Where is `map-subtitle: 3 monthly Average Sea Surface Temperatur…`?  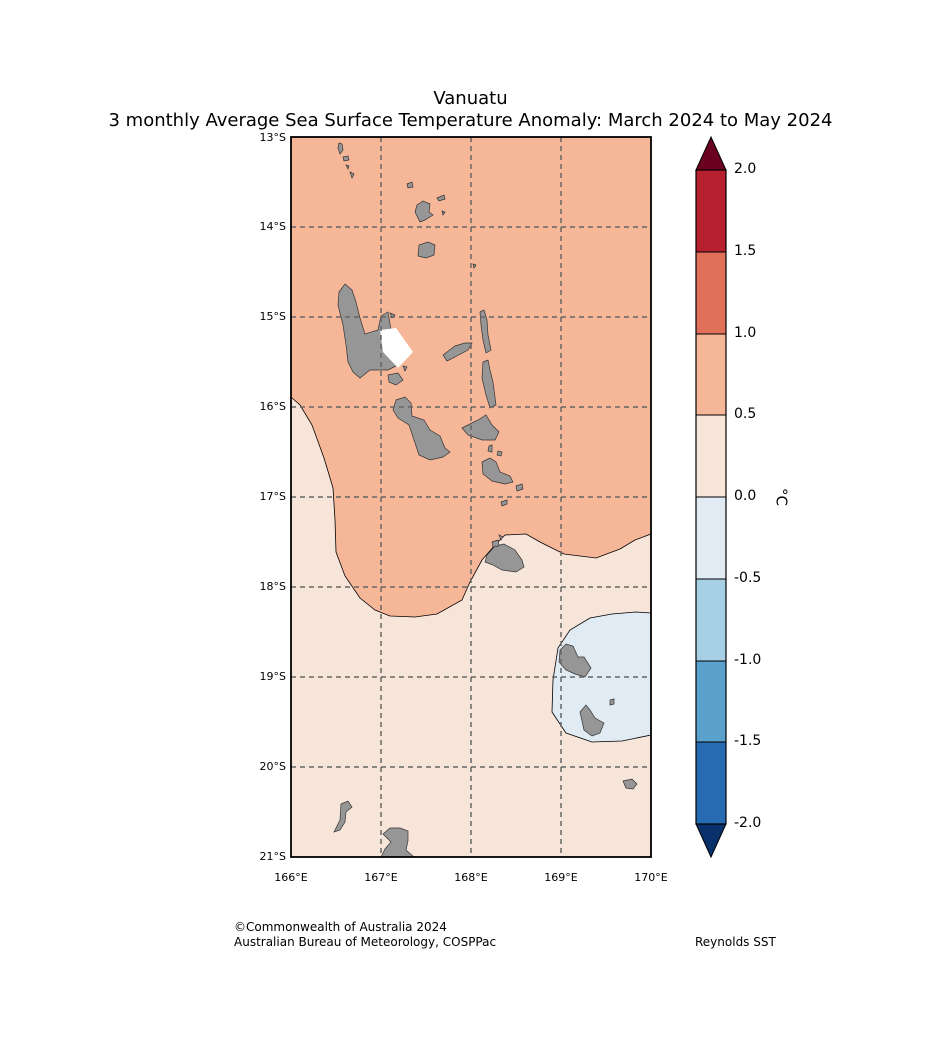
map-subtitle: 3 monthly Average Sea Surface Temperatur… is located at coordinates (470, 120).